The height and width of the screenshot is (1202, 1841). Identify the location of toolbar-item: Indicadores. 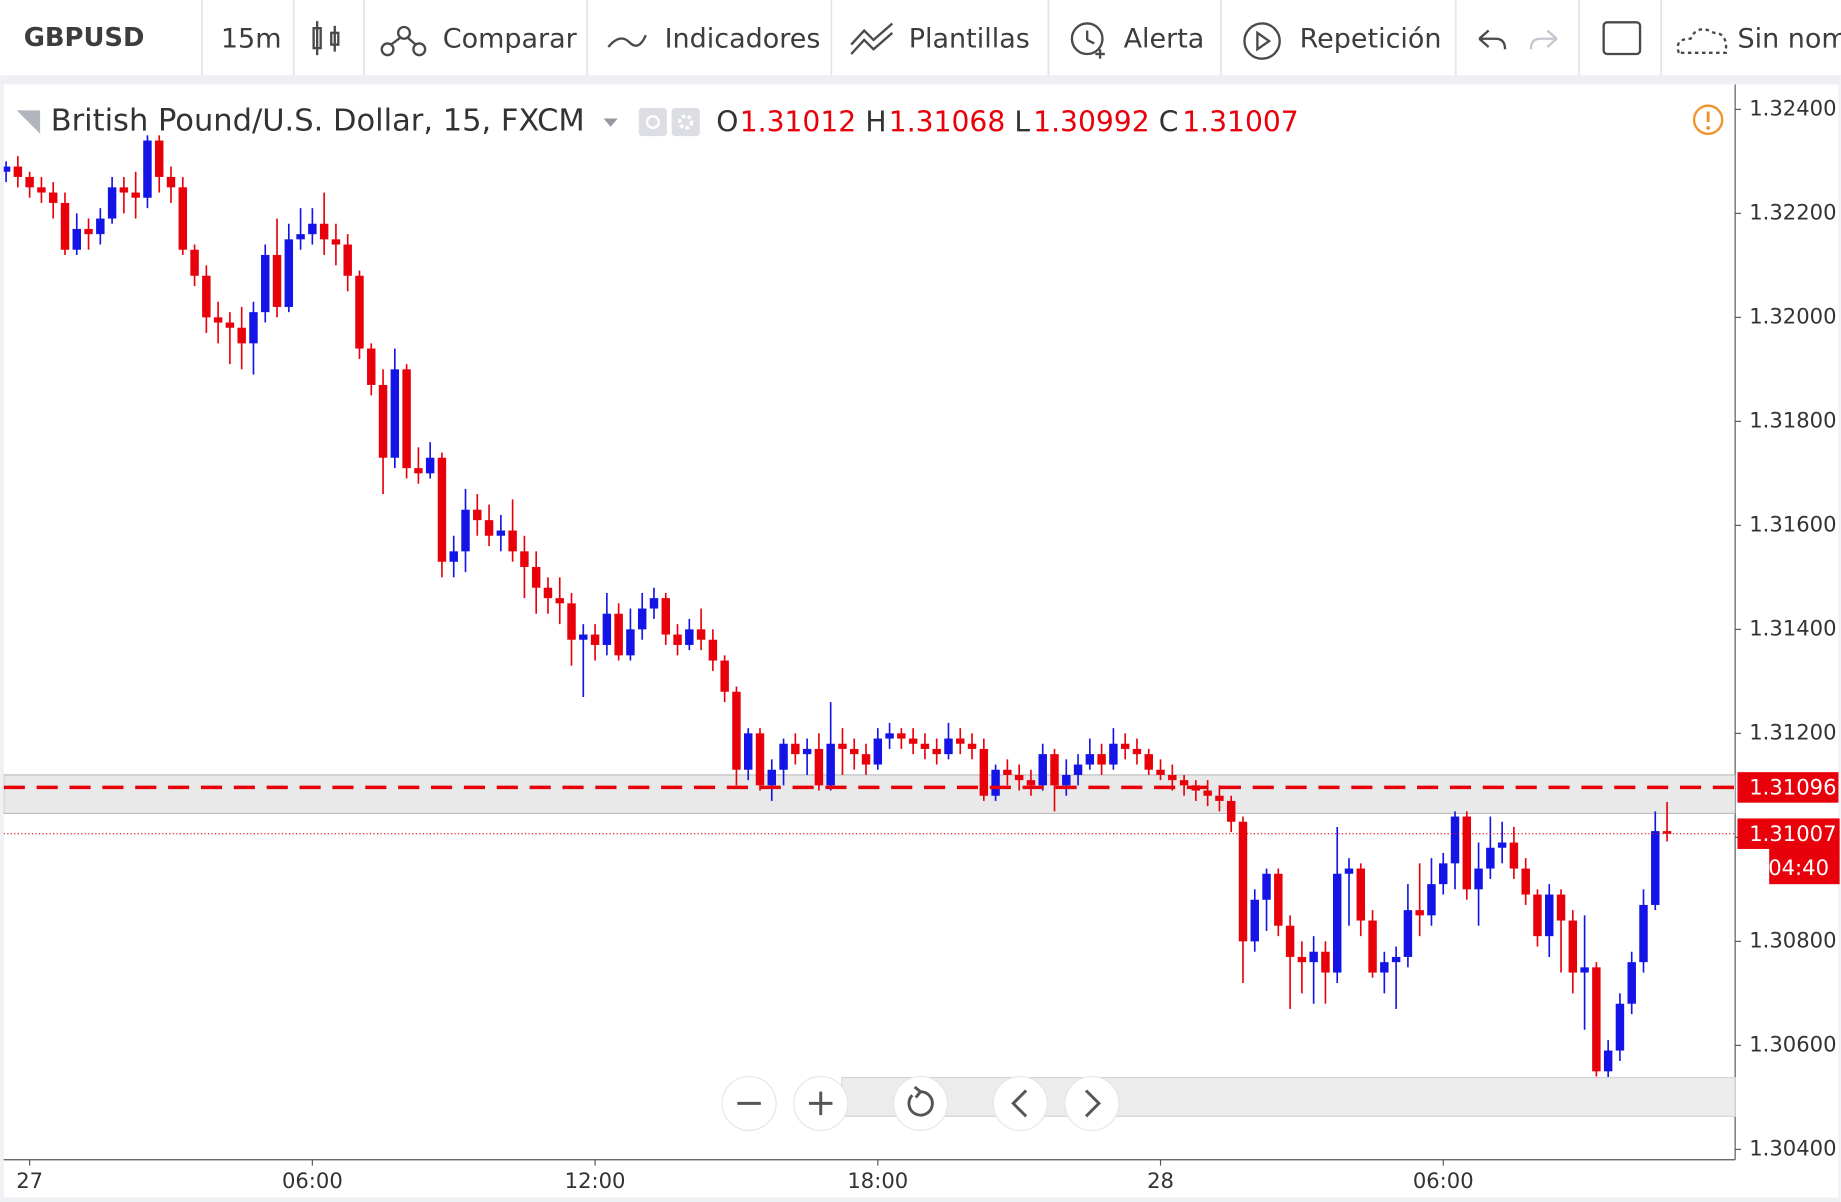
(743, 38).